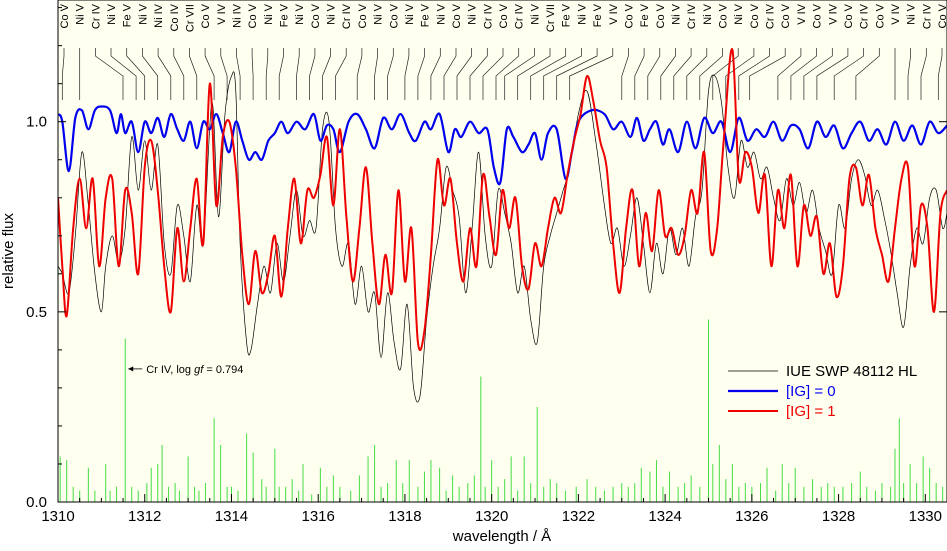  I want to click on ion-label-13: Ni V, so click(269, 13).